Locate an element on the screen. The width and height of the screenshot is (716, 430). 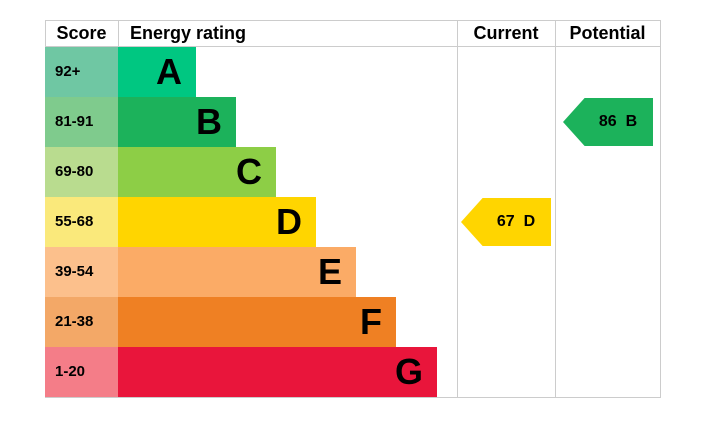
header-underline is located at coordinates (353, 46).